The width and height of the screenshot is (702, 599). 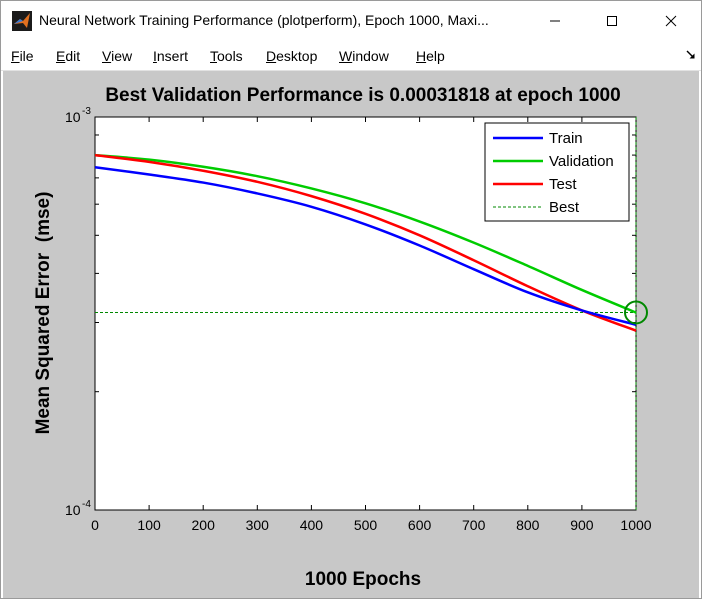 I want to click on menu-desktop: Desktop, so click(x=292, y=56).